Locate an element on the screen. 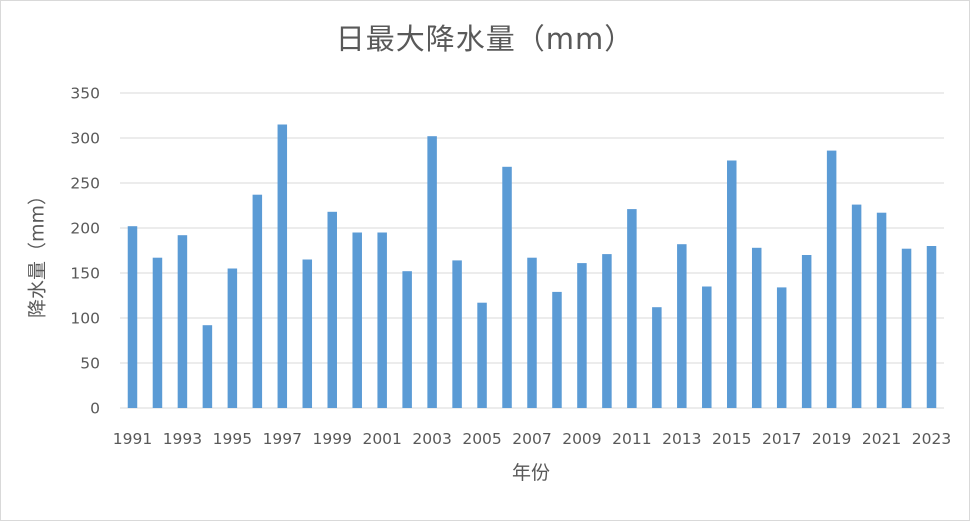 The height and width of the screenshot is (521, 970). bar-2005 is located at coordinates (482, 355).